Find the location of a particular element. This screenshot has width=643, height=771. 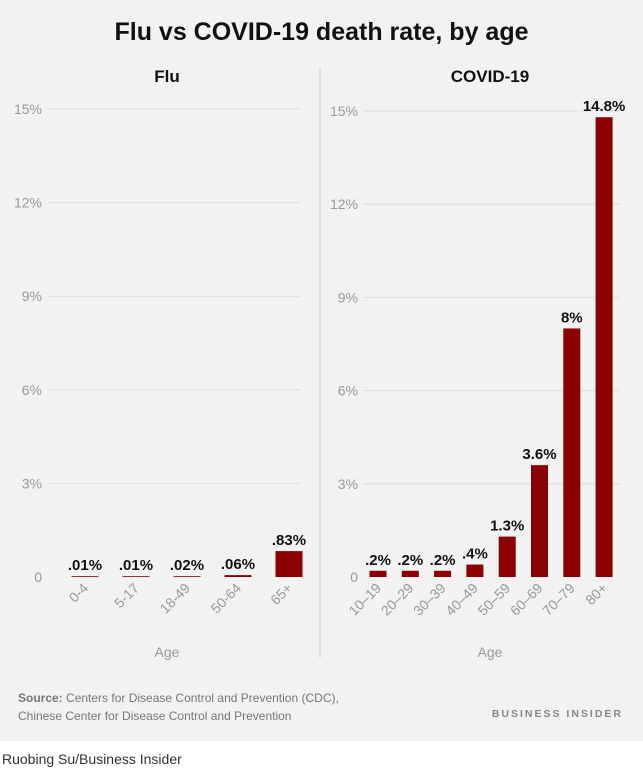

covid-y-tick-label: 9% is located at coordinates (348, 297).